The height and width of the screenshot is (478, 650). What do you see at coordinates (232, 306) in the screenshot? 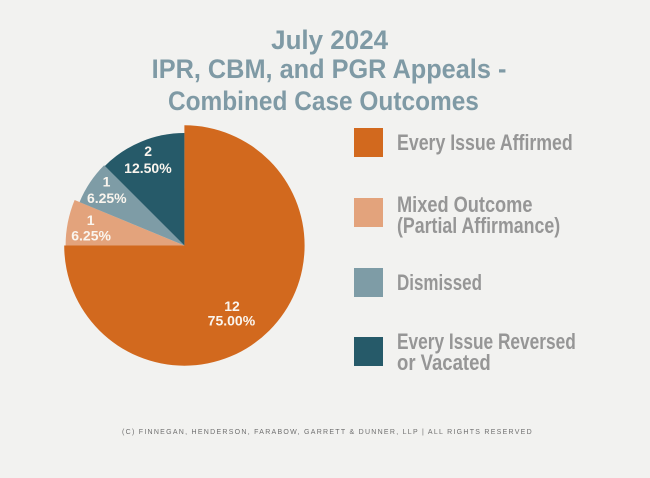
I see `svg-text: 12` at bounding box center [232, 306].